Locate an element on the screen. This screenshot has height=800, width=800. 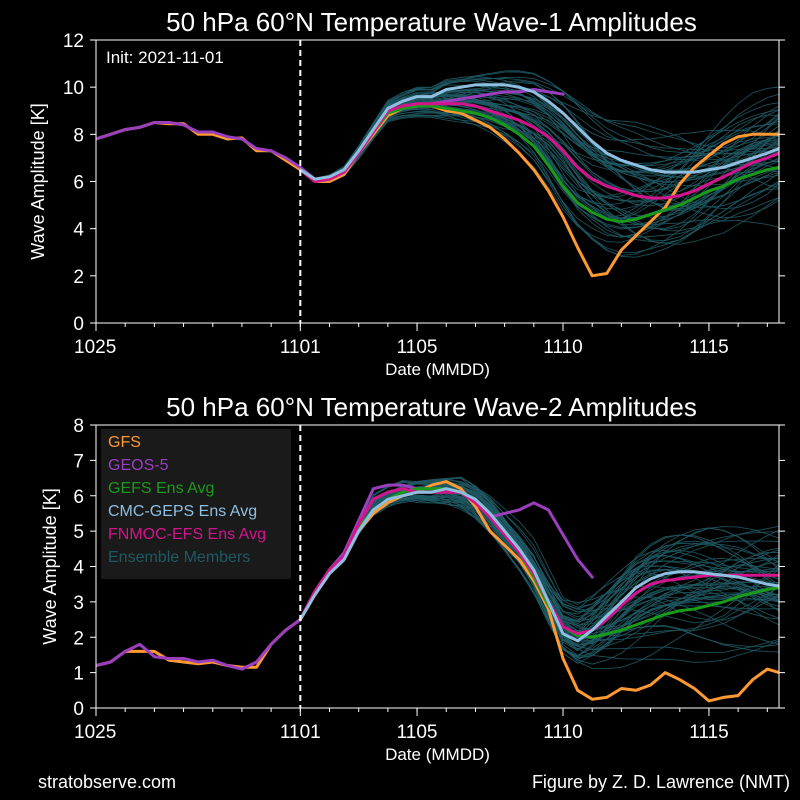
y-tick-label: 12 is located at coordinates (73, 41).